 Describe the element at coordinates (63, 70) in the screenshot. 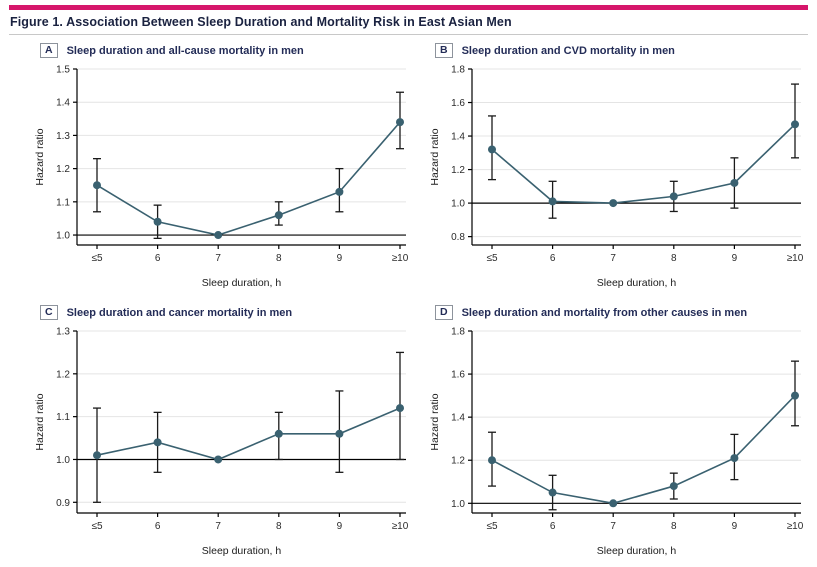

I see `svg-text: 1.5` at that location.